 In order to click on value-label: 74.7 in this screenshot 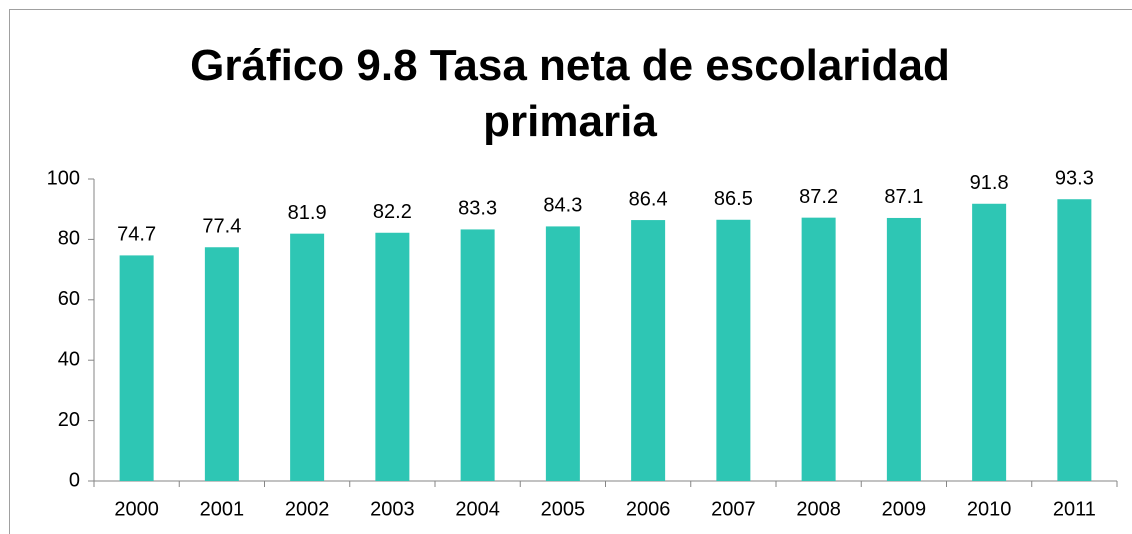, I will do `click(136, 235)`.